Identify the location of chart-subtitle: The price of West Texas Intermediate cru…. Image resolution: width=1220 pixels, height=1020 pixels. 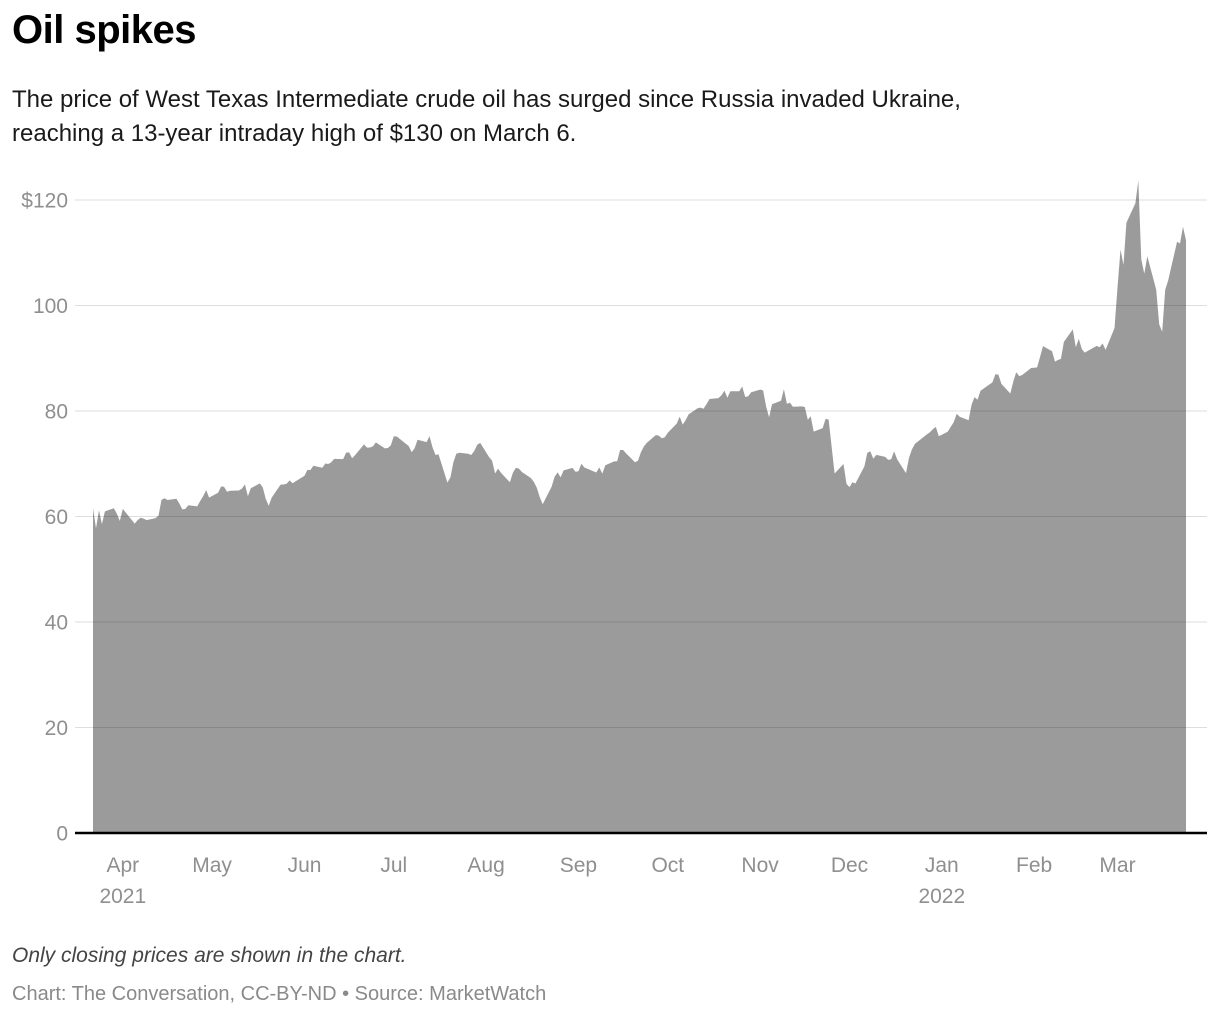
(592, 117).